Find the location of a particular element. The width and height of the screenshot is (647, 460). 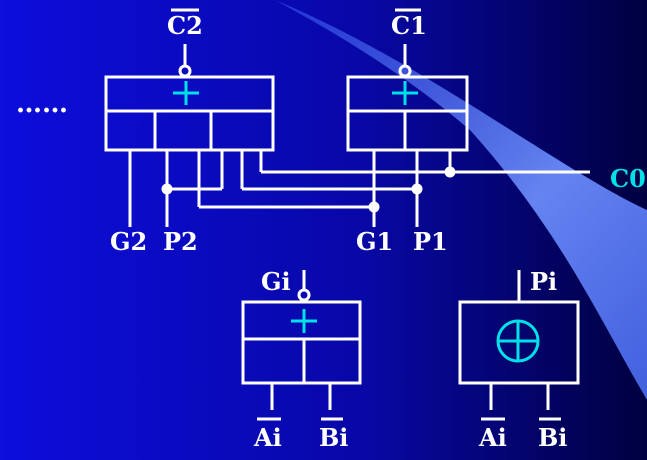

gi-ai-input-label: Ai is located at coordinates (267, 437).